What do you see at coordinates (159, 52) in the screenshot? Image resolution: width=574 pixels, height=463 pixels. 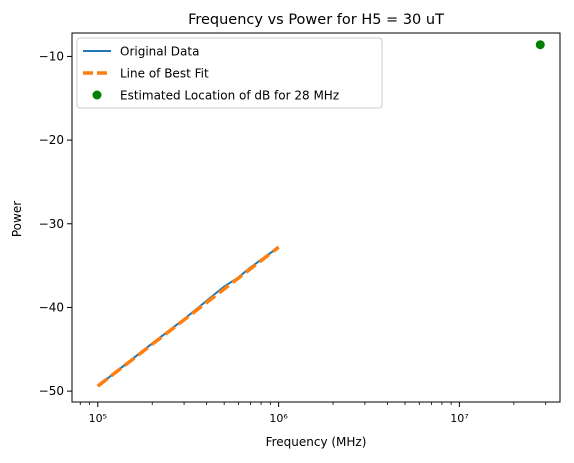 I see `legend-label: Original Data` at bounding box center [159, 52].